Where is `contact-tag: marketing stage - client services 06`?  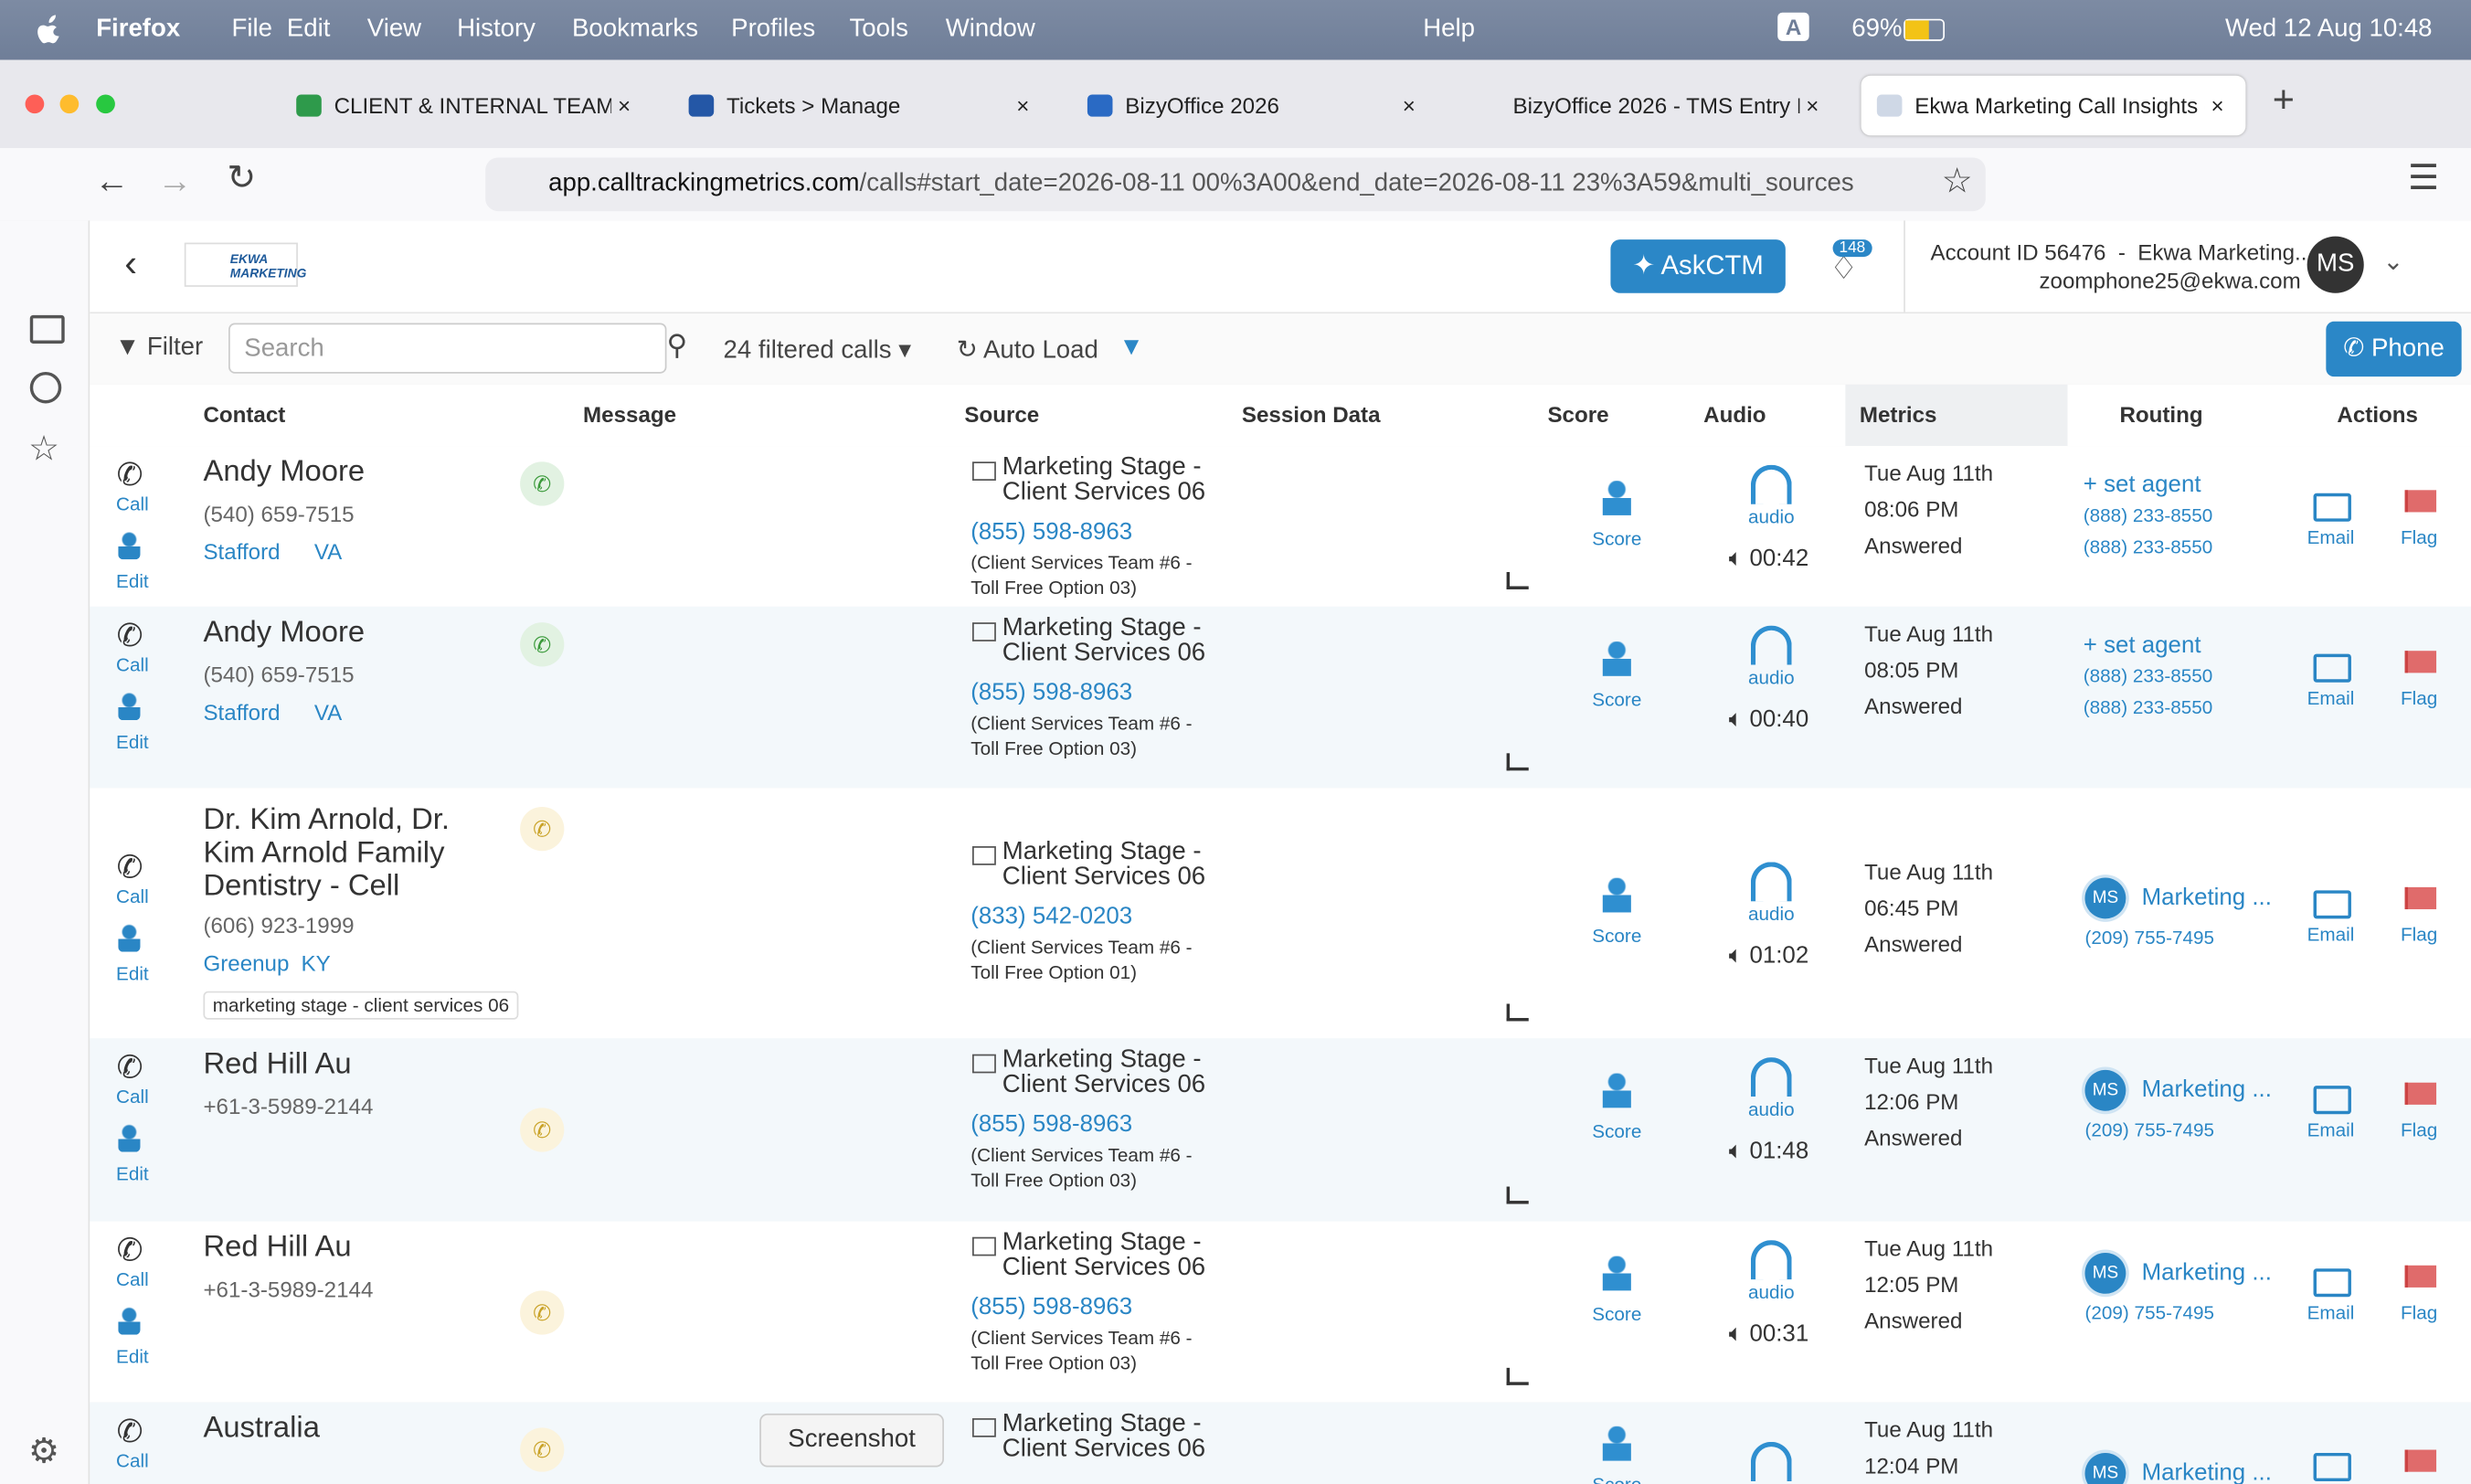
contact-tag: marketing stage - client services 06 is located at coordinates (361, 1006).